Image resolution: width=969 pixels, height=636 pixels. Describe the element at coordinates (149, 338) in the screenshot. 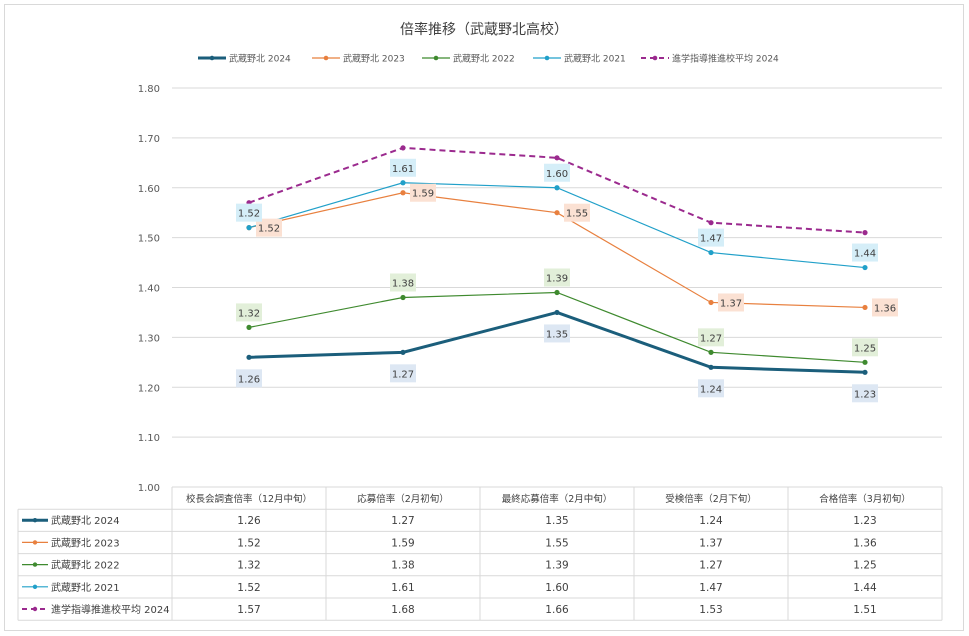

I see `y-tick-label: 1.30` at that location.